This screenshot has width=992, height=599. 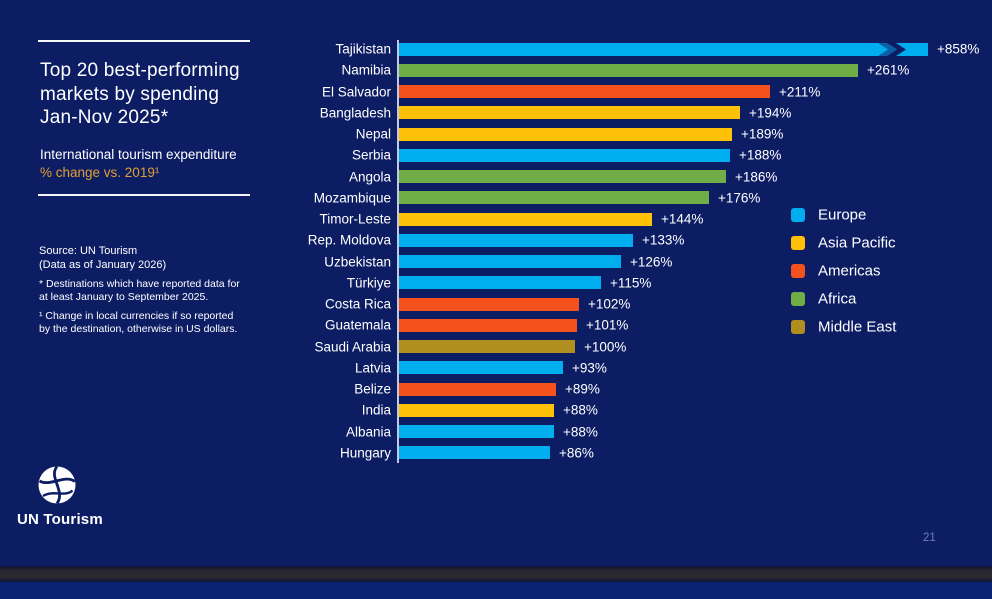 What do you see at coordinates (496, 574) in the screenshot?
I see `bottom-band` at bounding box center [496, 574].